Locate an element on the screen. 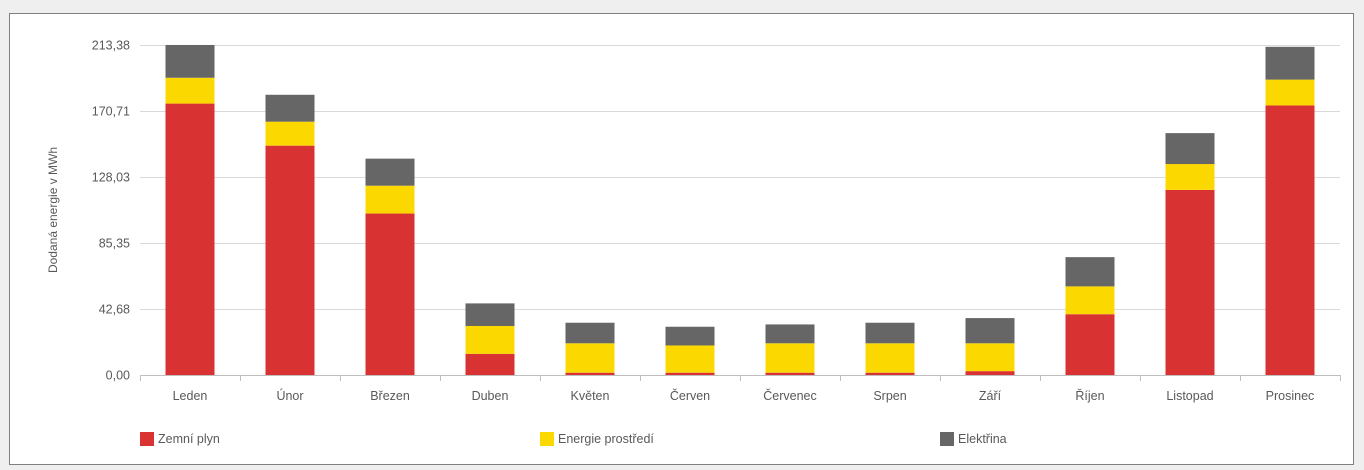 The height and width of the screenshot is (470, 1364). legend-label: Elektřina is located at coordinates (982, 439).